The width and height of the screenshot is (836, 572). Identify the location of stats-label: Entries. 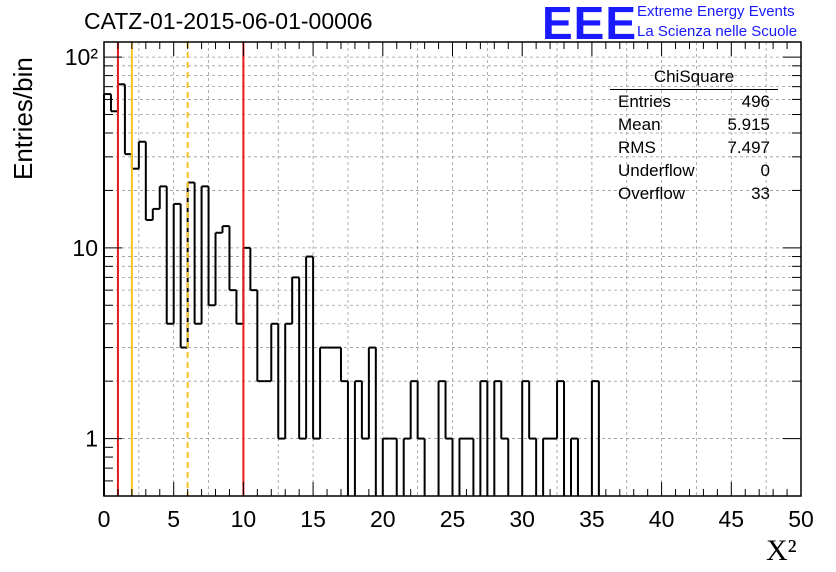
(644, 101).